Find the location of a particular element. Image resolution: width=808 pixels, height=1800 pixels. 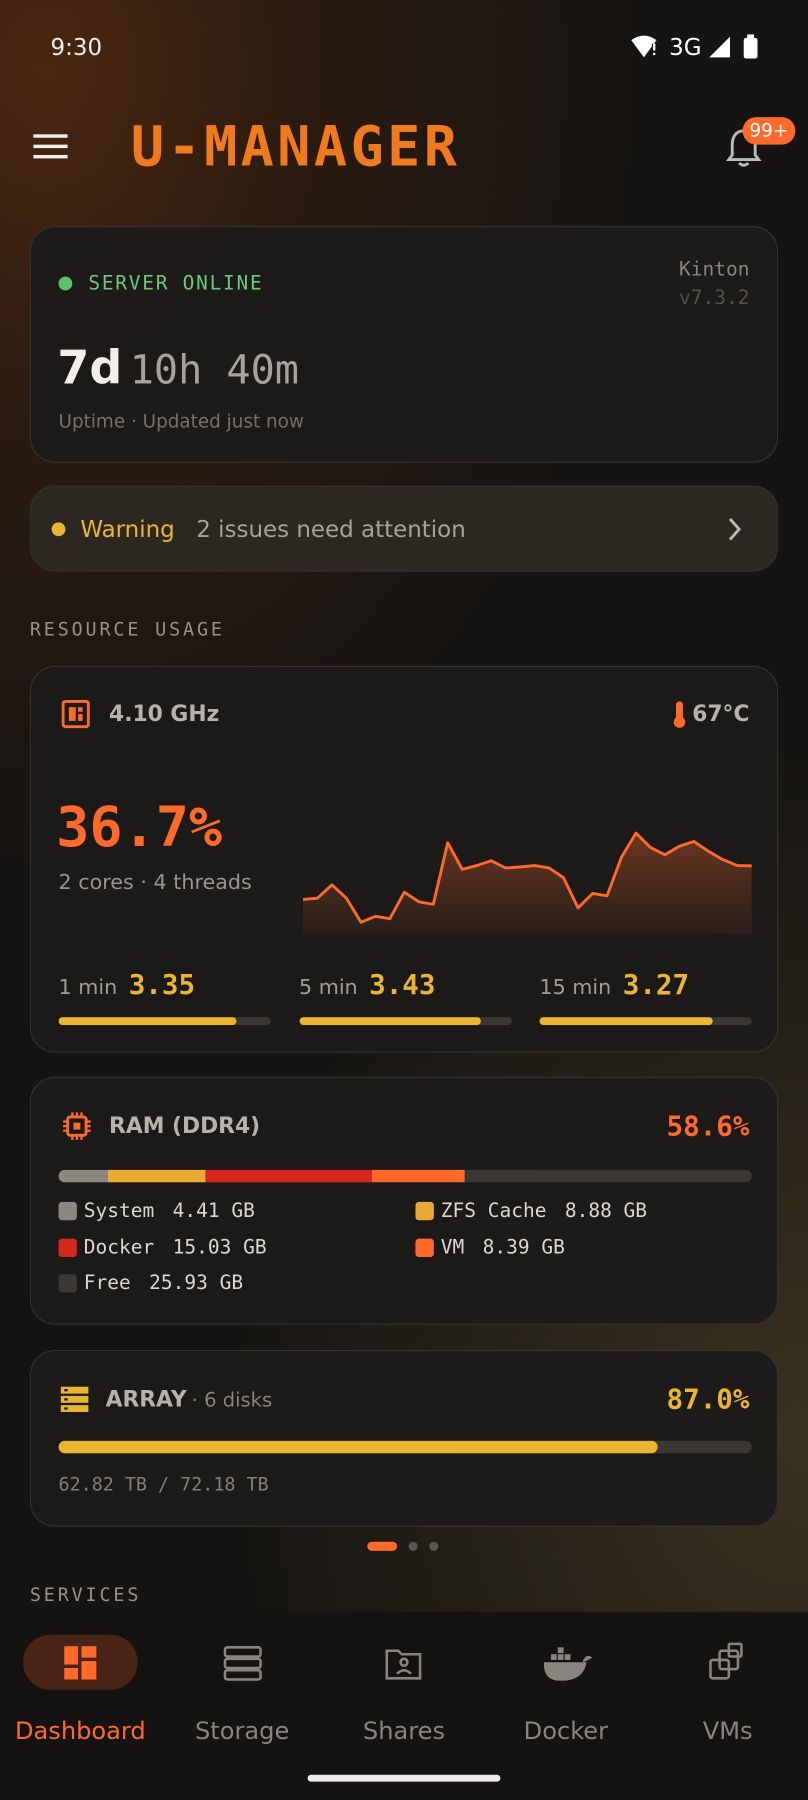

threads: 4 is located at coordinates (160, 882).